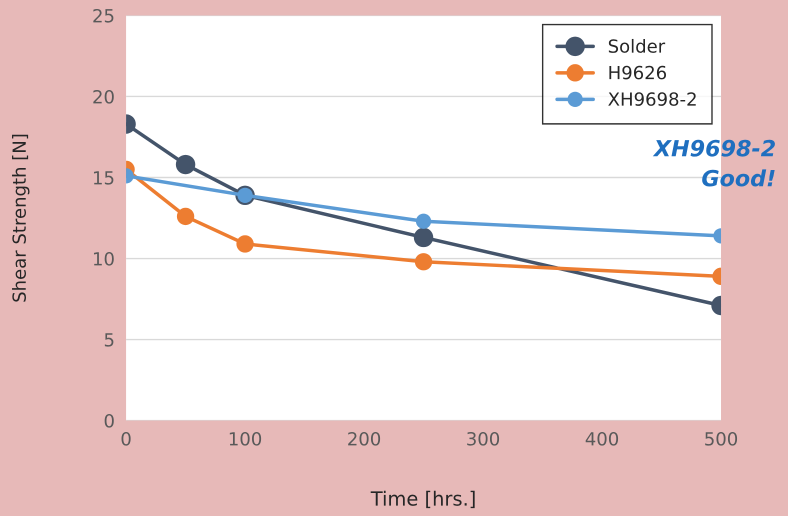  I want to click on y-tick-label: 10, so click(104, 259).